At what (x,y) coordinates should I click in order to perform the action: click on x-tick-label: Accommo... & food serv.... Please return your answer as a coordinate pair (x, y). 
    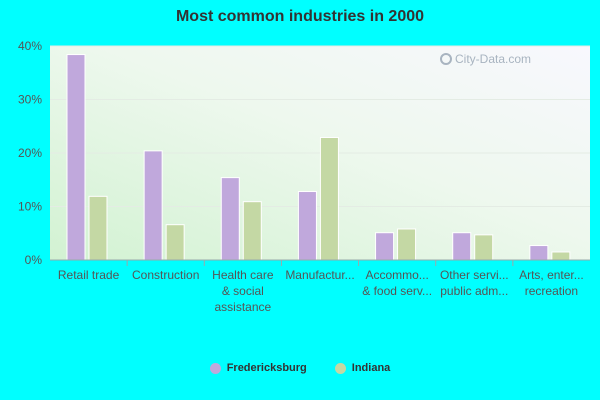
    Looking at the image, I should click on (397, 283).